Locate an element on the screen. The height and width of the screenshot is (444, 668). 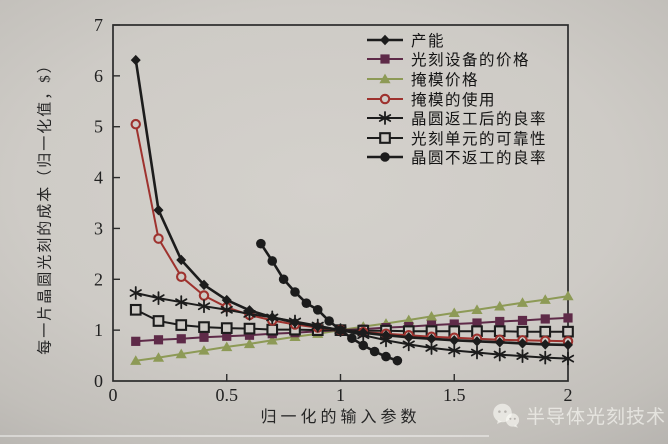
y-tick-label: 5 is located at coordinates (98, 127).